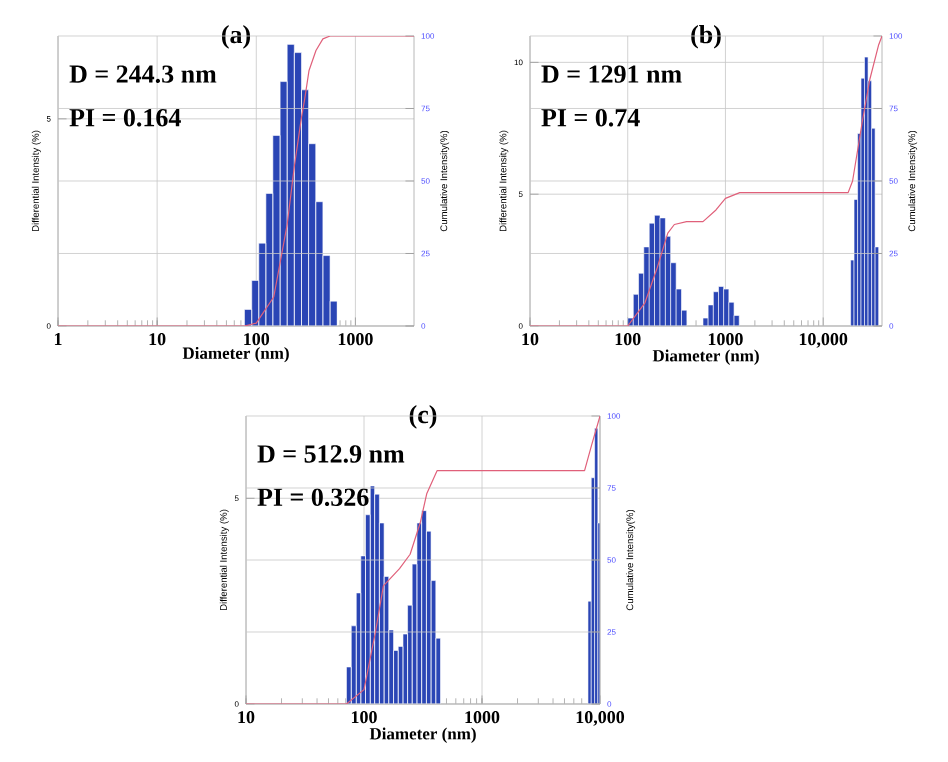  What do you see at coordinates (143, 74) in the screenshot?
I see `annotation: D = 244.3 nm` at bounding box center [143, 74].